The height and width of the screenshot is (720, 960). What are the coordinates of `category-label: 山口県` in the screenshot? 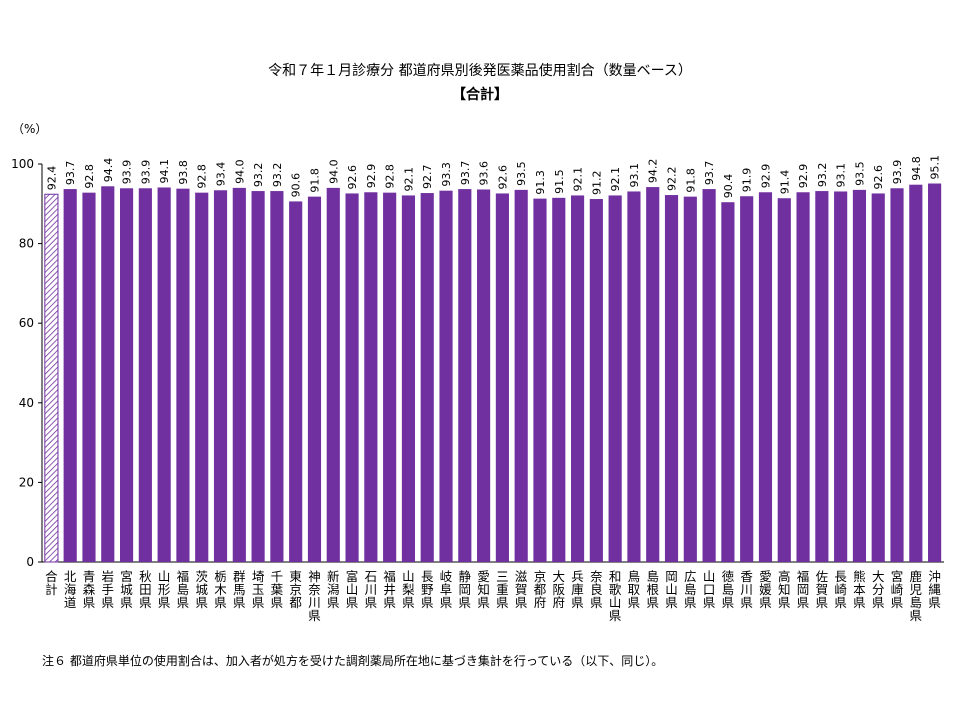 It's located at (709, 589).